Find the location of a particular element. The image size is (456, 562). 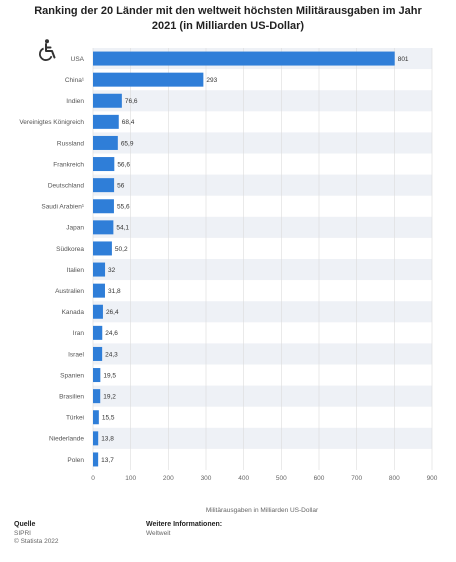

data-label: 65,9 is located at coordinates (127, 143).